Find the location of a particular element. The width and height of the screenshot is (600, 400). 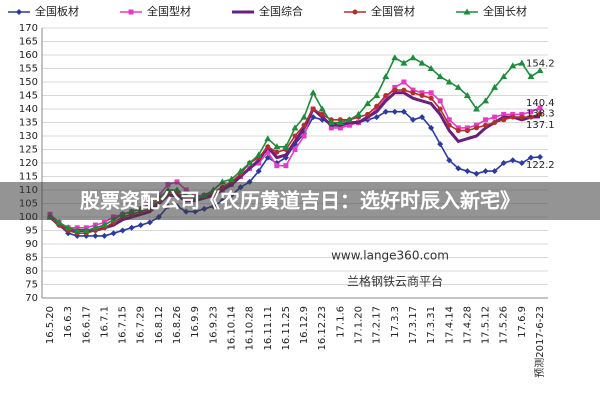

x-tick-label: 17.4.28 is located at coordinates (467, 325).